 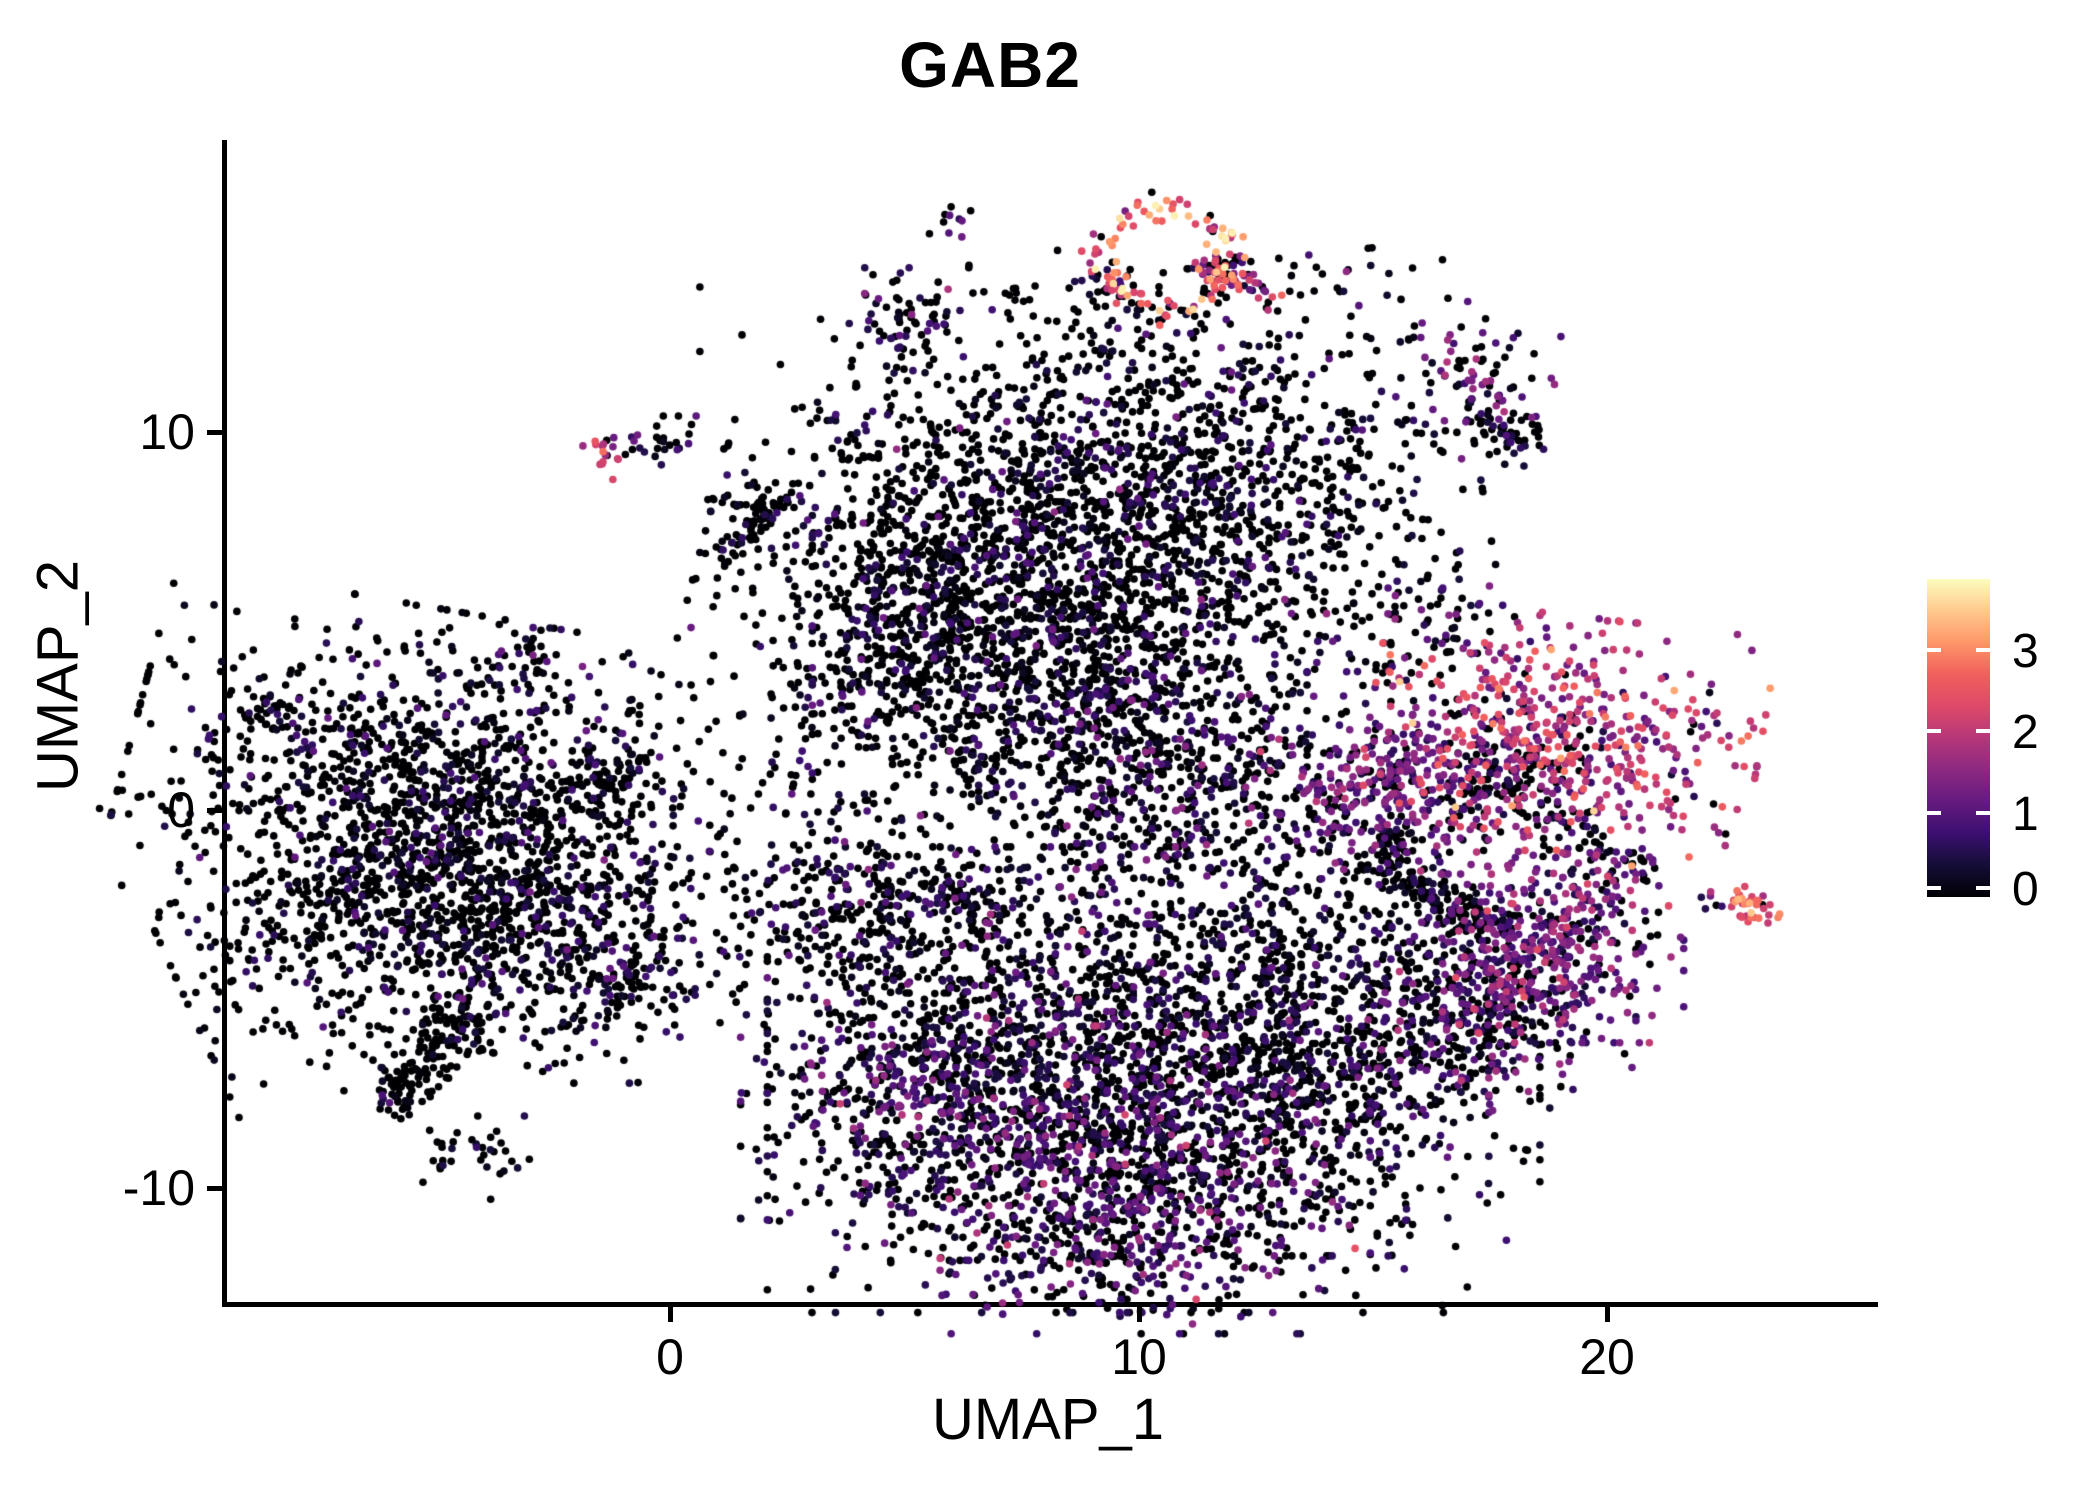 I want to click on x-tick-label: 10, so click(x=1139, y=1357).